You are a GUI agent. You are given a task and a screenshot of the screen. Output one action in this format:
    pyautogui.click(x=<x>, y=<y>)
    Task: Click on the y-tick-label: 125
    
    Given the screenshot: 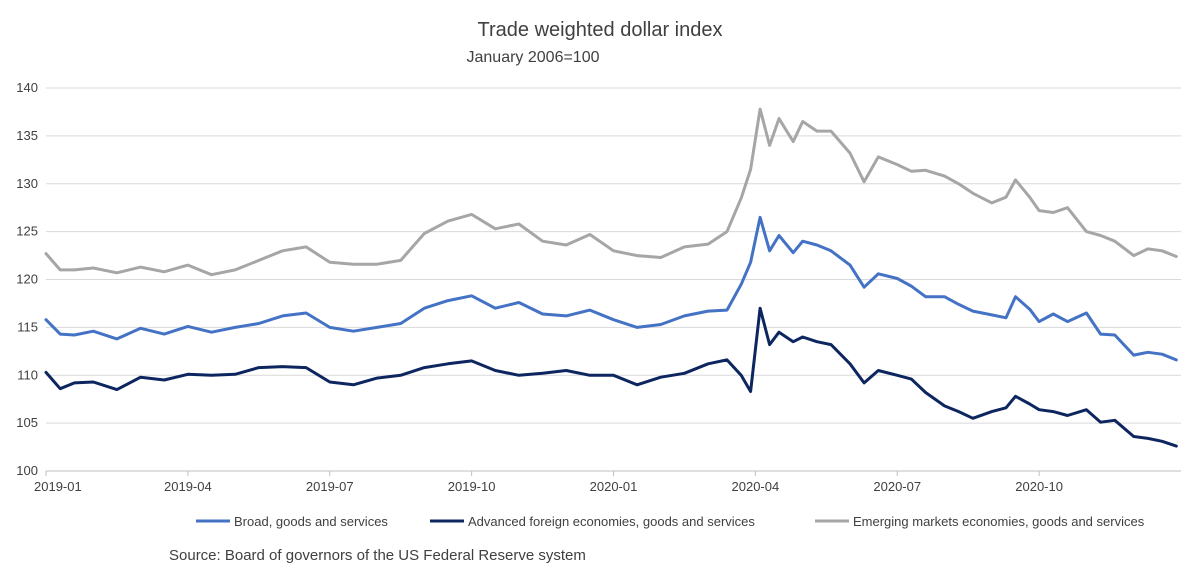 What is the action you would take?
    pyautogui.click(x=27, y=231)
    